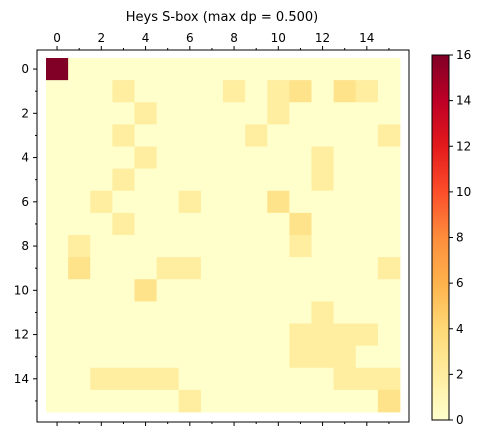  Describe the element at coordinates (460, 237) in the screenshot. I see `colorbar-axis: 0 2 4 6 8 10 12 14 16` at that location.